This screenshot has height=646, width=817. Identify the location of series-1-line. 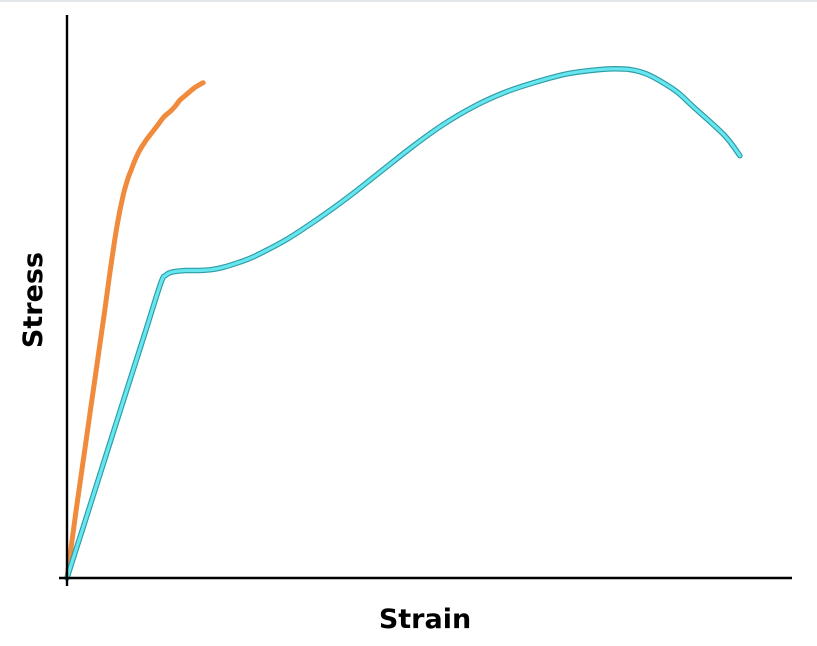
(135, 330).